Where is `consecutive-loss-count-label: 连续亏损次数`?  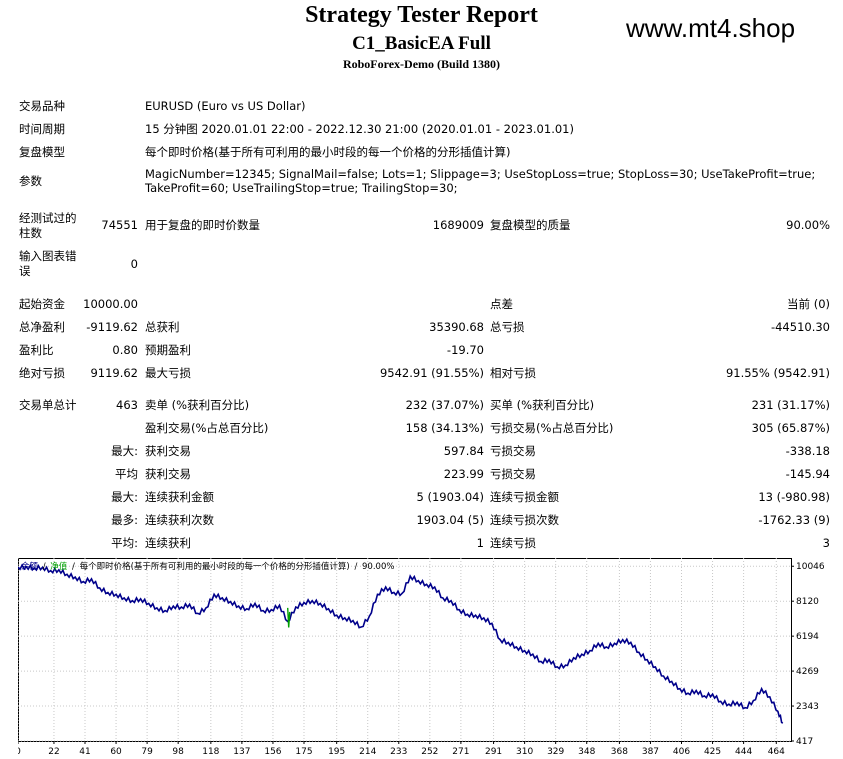 consecutive-loss-count-label: 连续亏损次数 is located at coordinates (524, 520).